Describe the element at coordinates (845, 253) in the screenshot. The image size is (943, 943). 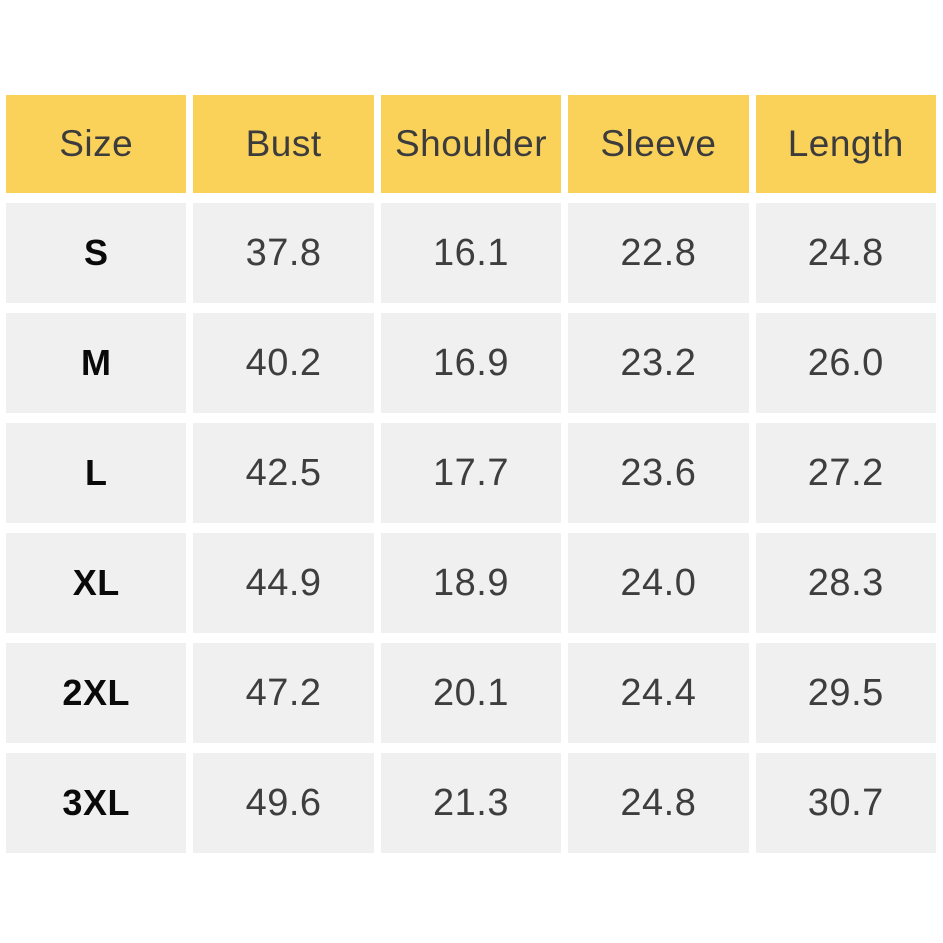
I see `length-cell-s: 24.8` at that location.